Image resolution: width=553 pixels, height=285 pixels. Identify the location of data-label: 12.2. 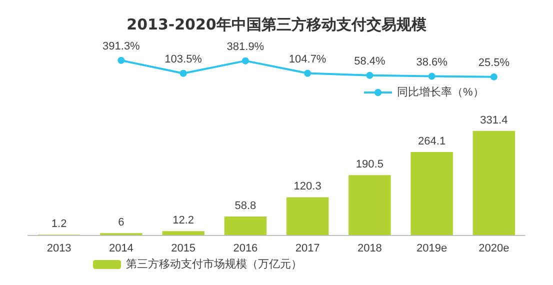
(183, 220).